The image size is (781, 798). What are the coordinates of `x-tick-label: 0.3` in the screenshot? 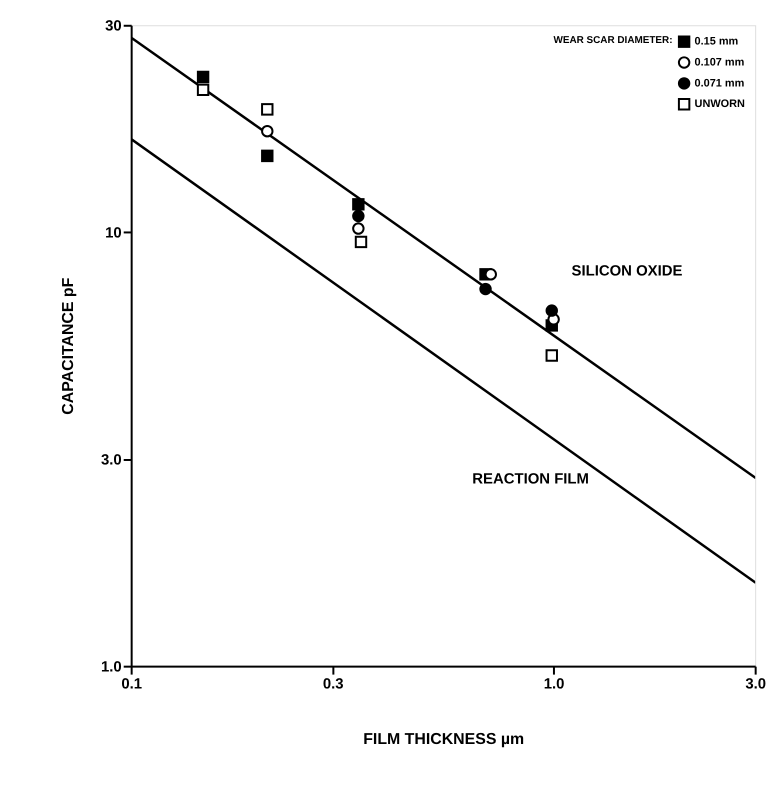 It's located at (333, 684).